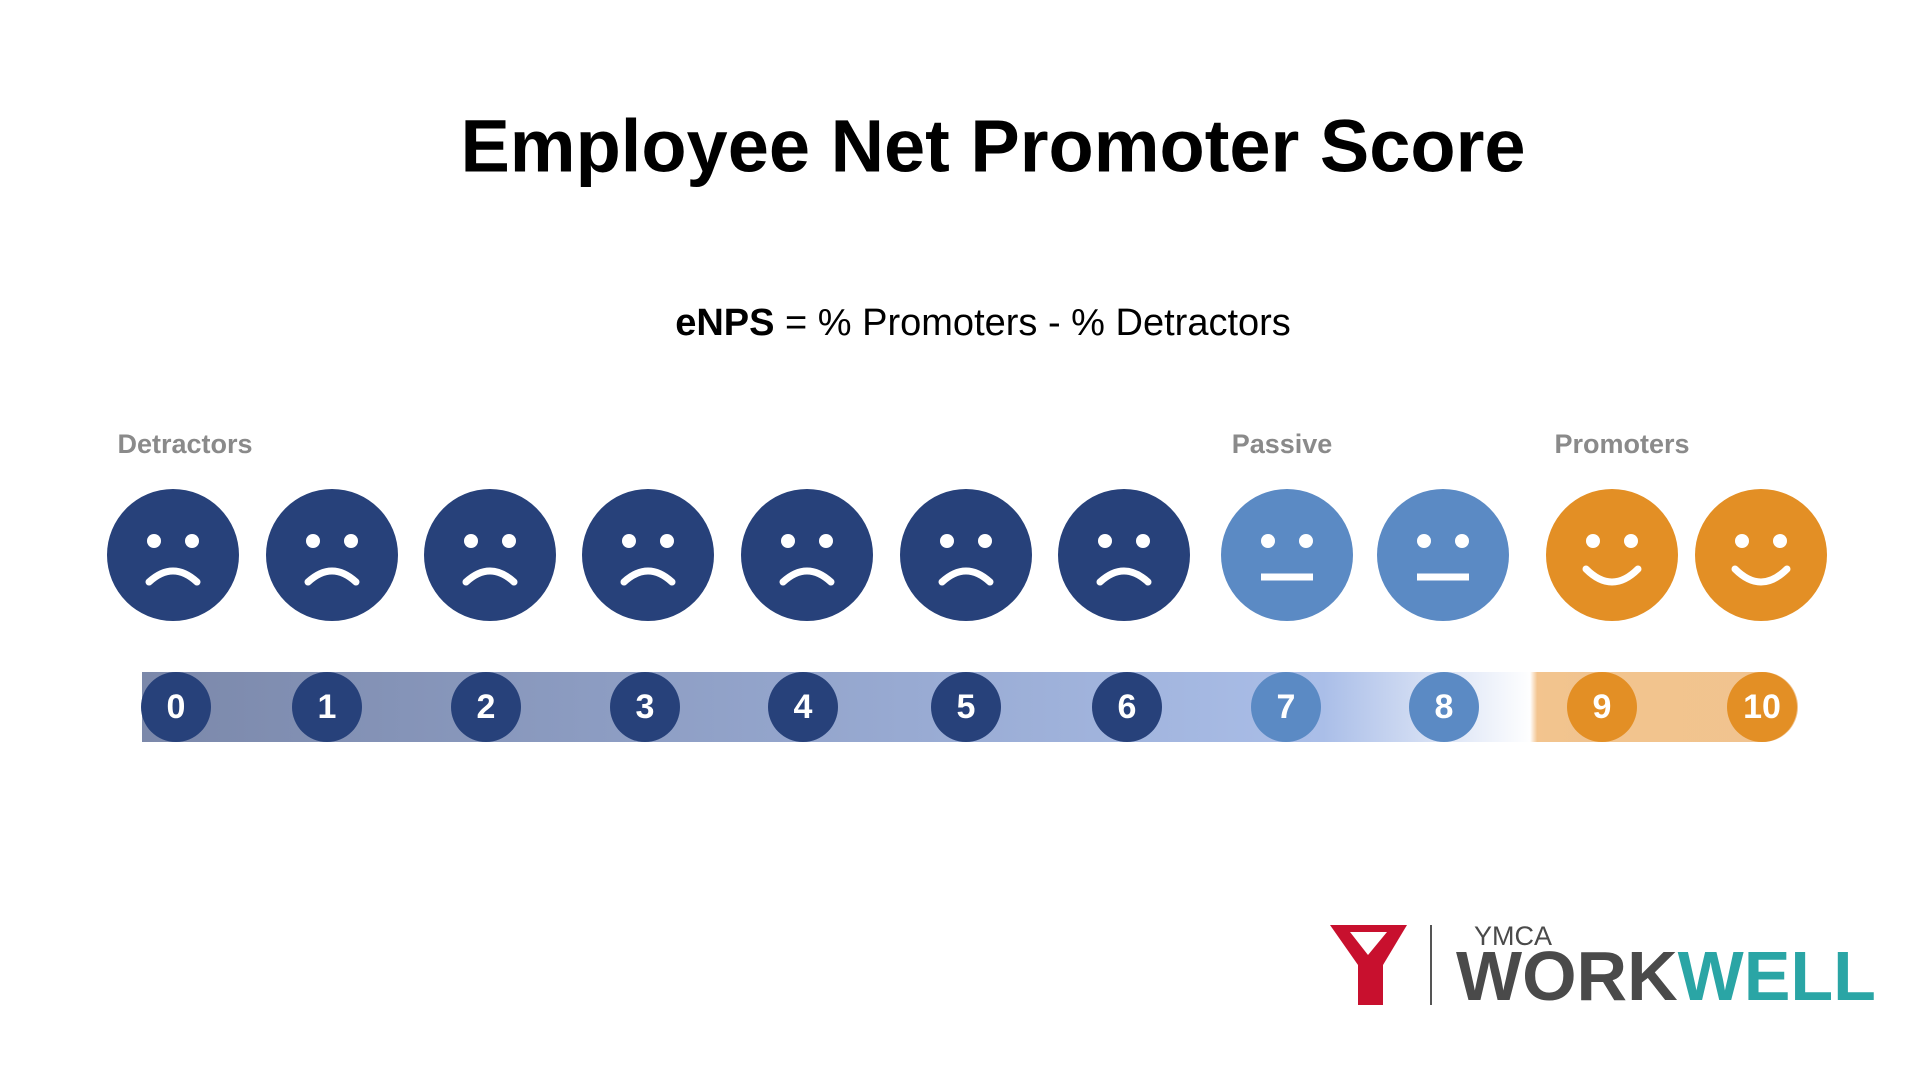 This screenshot has width=1920, height=1080. I want to click on logo-wordmark: WORKWELL, so click(1666, 976).